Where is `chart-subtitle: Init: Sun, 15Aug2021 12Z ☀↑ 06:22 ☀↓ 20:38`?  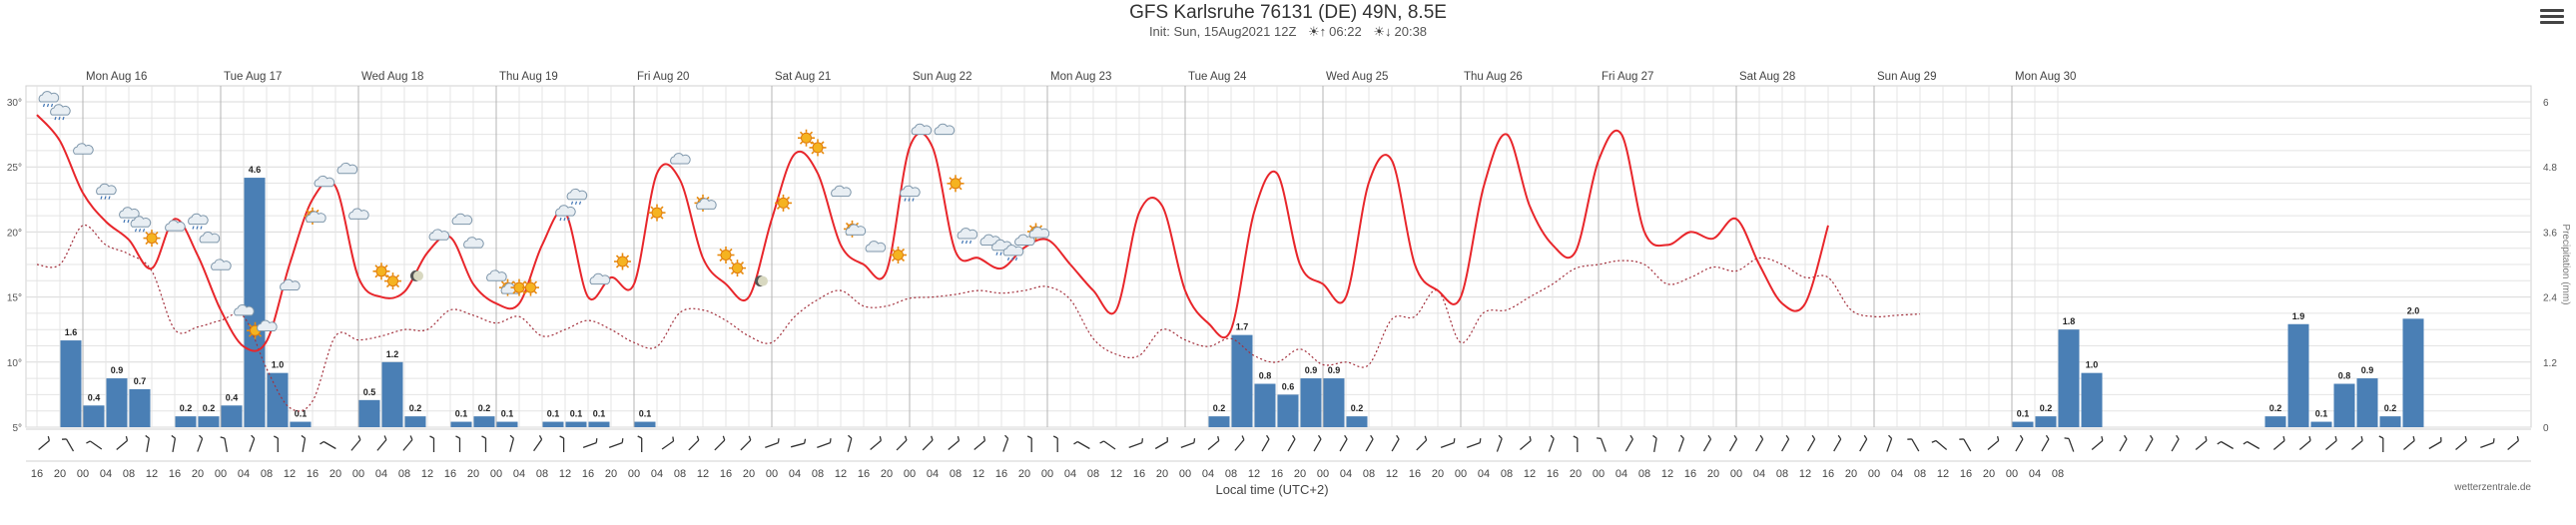 chart-subtitle: Init: Sun, 15Aug2021 12Z ☀↑ 06:22 ☀↓ 20:38 is located at coordinates (1288, 32).